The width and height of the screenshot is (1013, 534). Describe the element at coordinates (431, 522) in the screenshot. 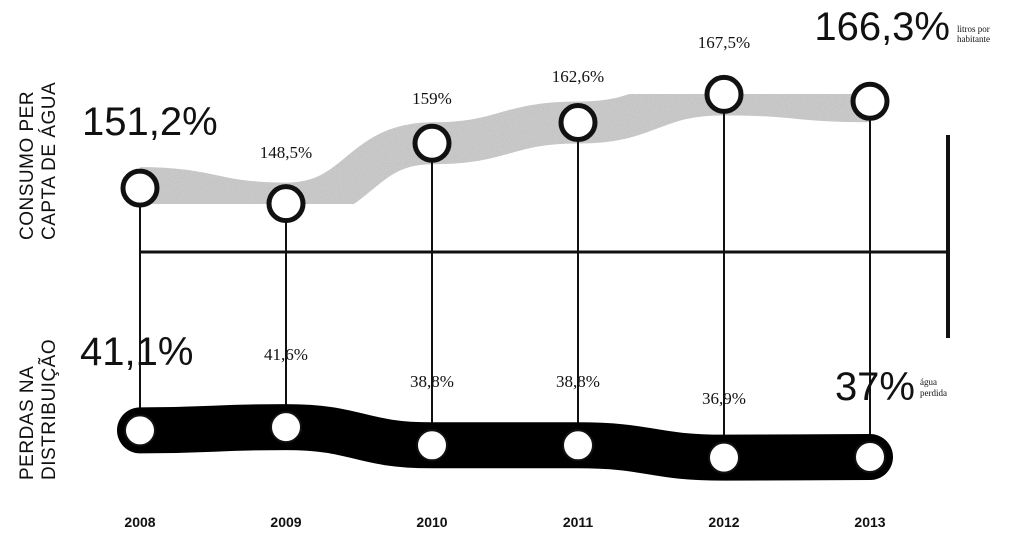

I see `x-tick-label: 2010` at that location.